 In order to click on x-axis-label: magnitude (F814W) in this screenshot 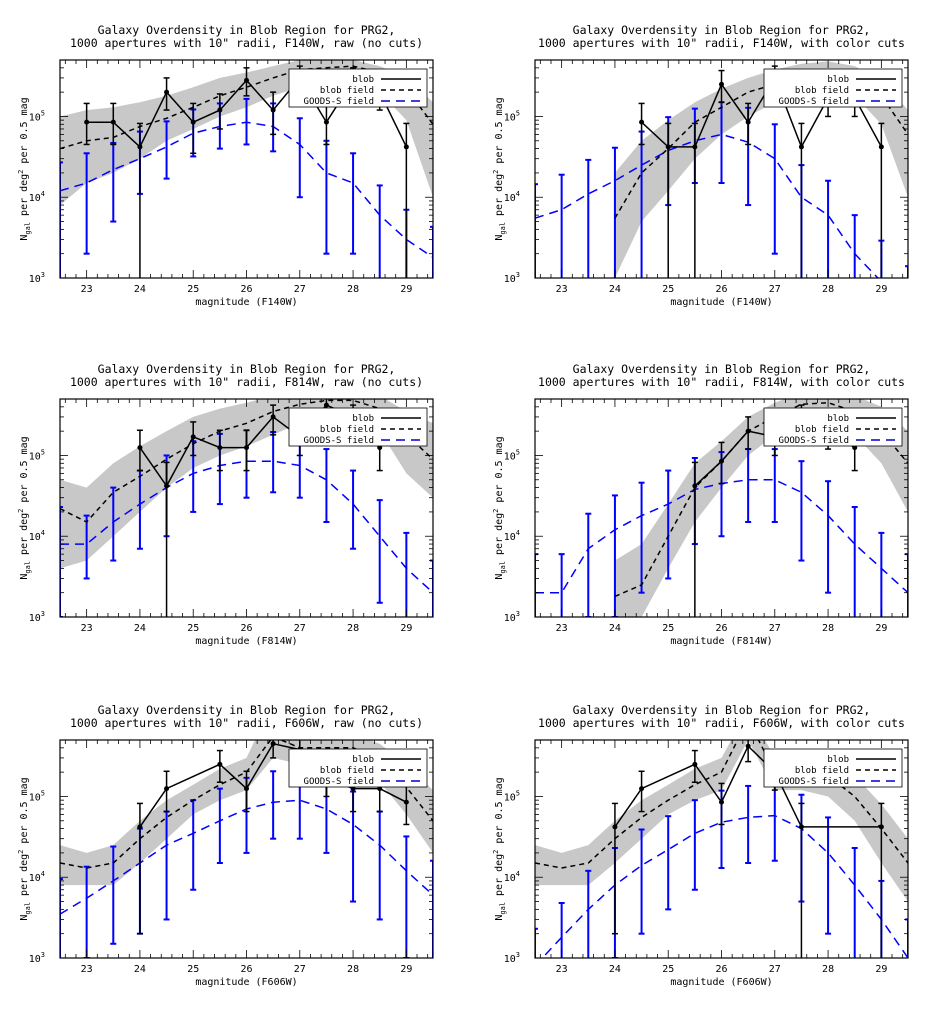, I will do `click(721, 641)`.